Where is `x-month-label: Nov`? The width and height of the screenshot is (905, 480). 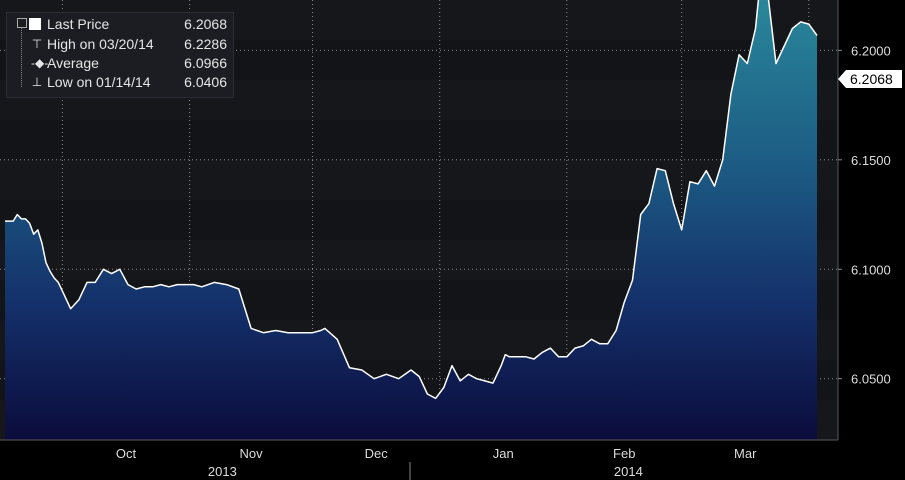 x-month-label: Nov is located at coordinates (251, 453).